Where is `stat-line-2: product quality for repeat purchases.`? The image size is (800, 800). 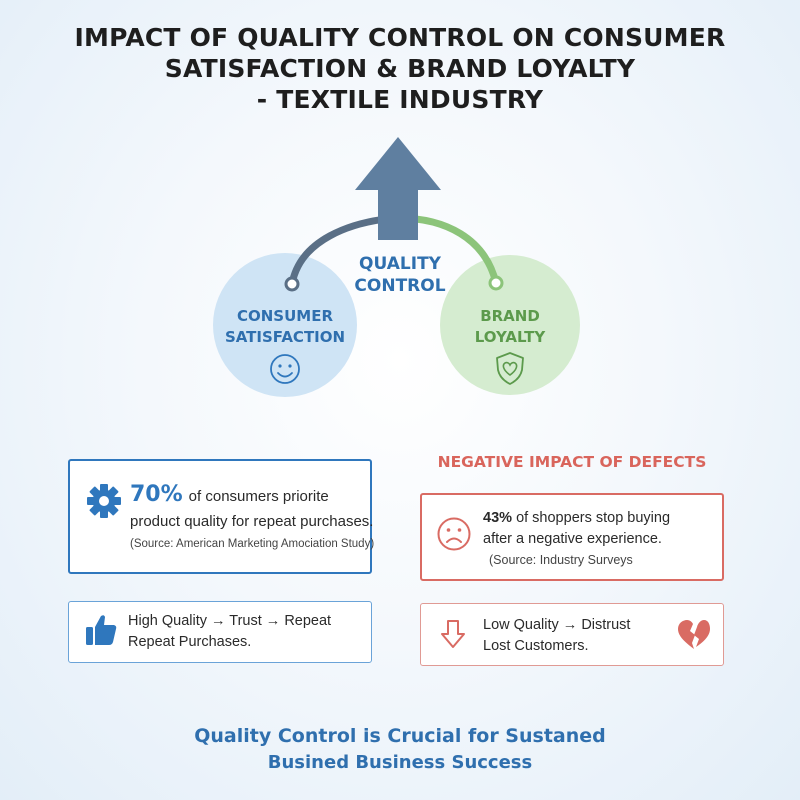
stat-line-2: product quality for repeat purchases. is located at coordinates (252, 521).